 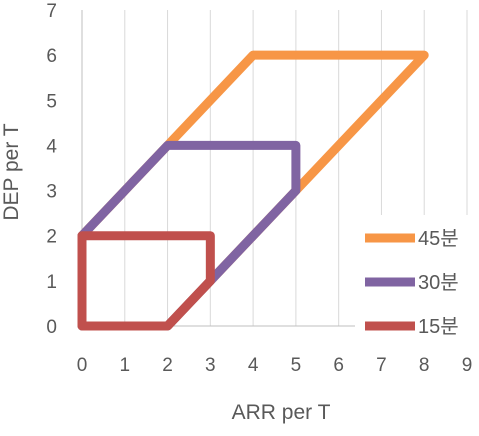 What do you see at coordinates (51, 237) in the screenshot?
I see `y-tick-label-2: 2` at bounding box center [51, 237].